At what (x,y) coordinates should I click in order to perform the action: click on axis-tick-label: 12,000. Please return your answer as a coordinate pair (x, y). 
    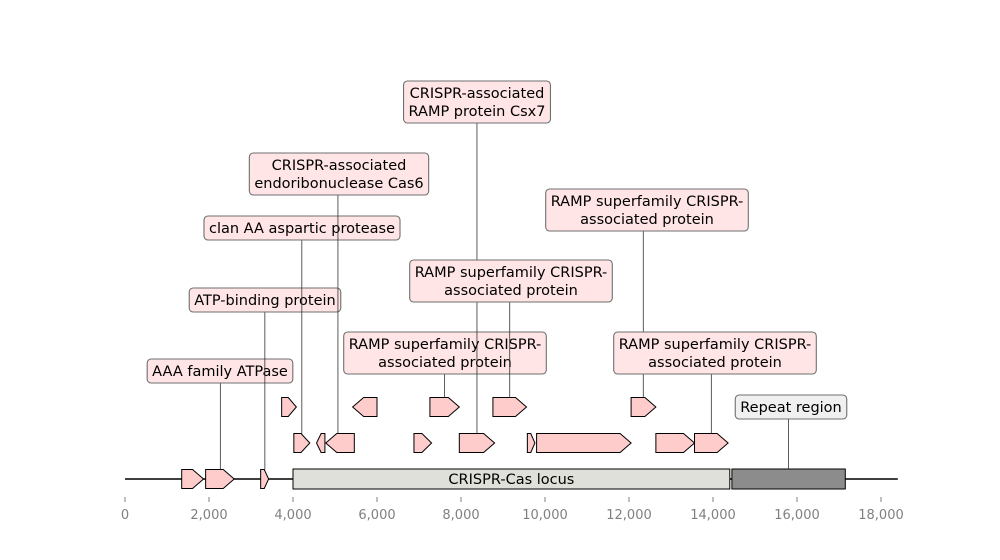
    Looking at the image, I should click on (629, 515).